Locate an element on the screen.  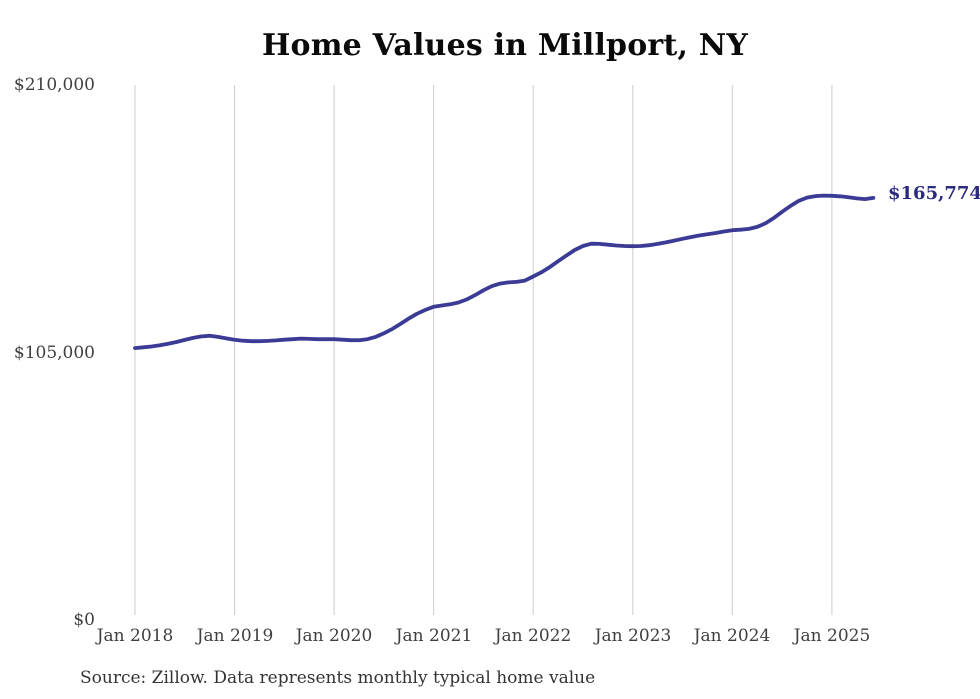
x-tick-label: Jan 2023 is located at coordinates (633, 636).